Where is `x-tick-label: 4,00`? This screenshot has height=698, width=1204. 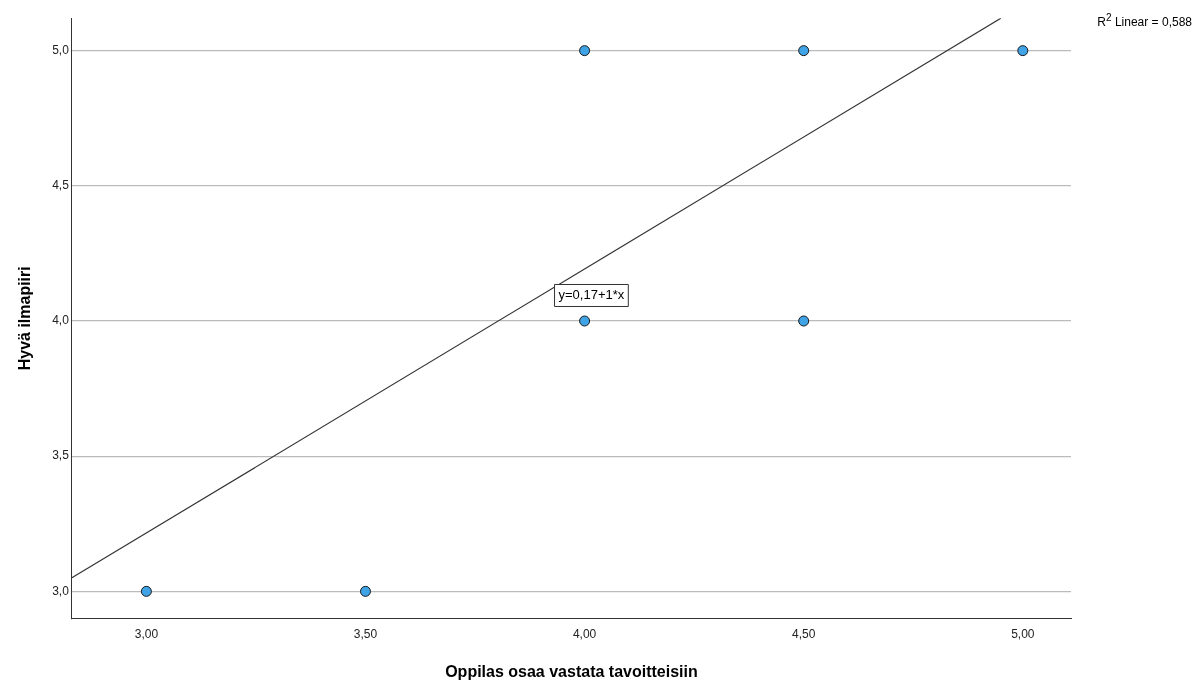 x-tick-label: 4,00 is located at coordinates (584, 633).